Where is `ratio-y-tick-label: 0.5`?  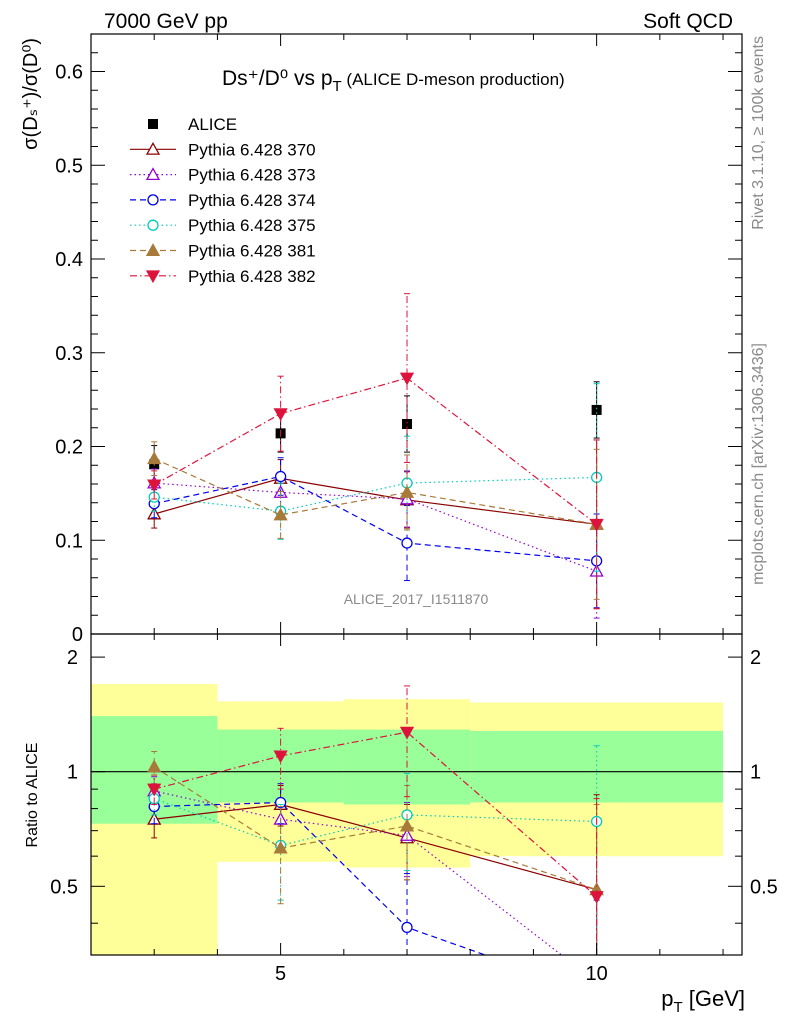 ratio-y-tick-label: 0.5 is located at coordinates (64, 887).